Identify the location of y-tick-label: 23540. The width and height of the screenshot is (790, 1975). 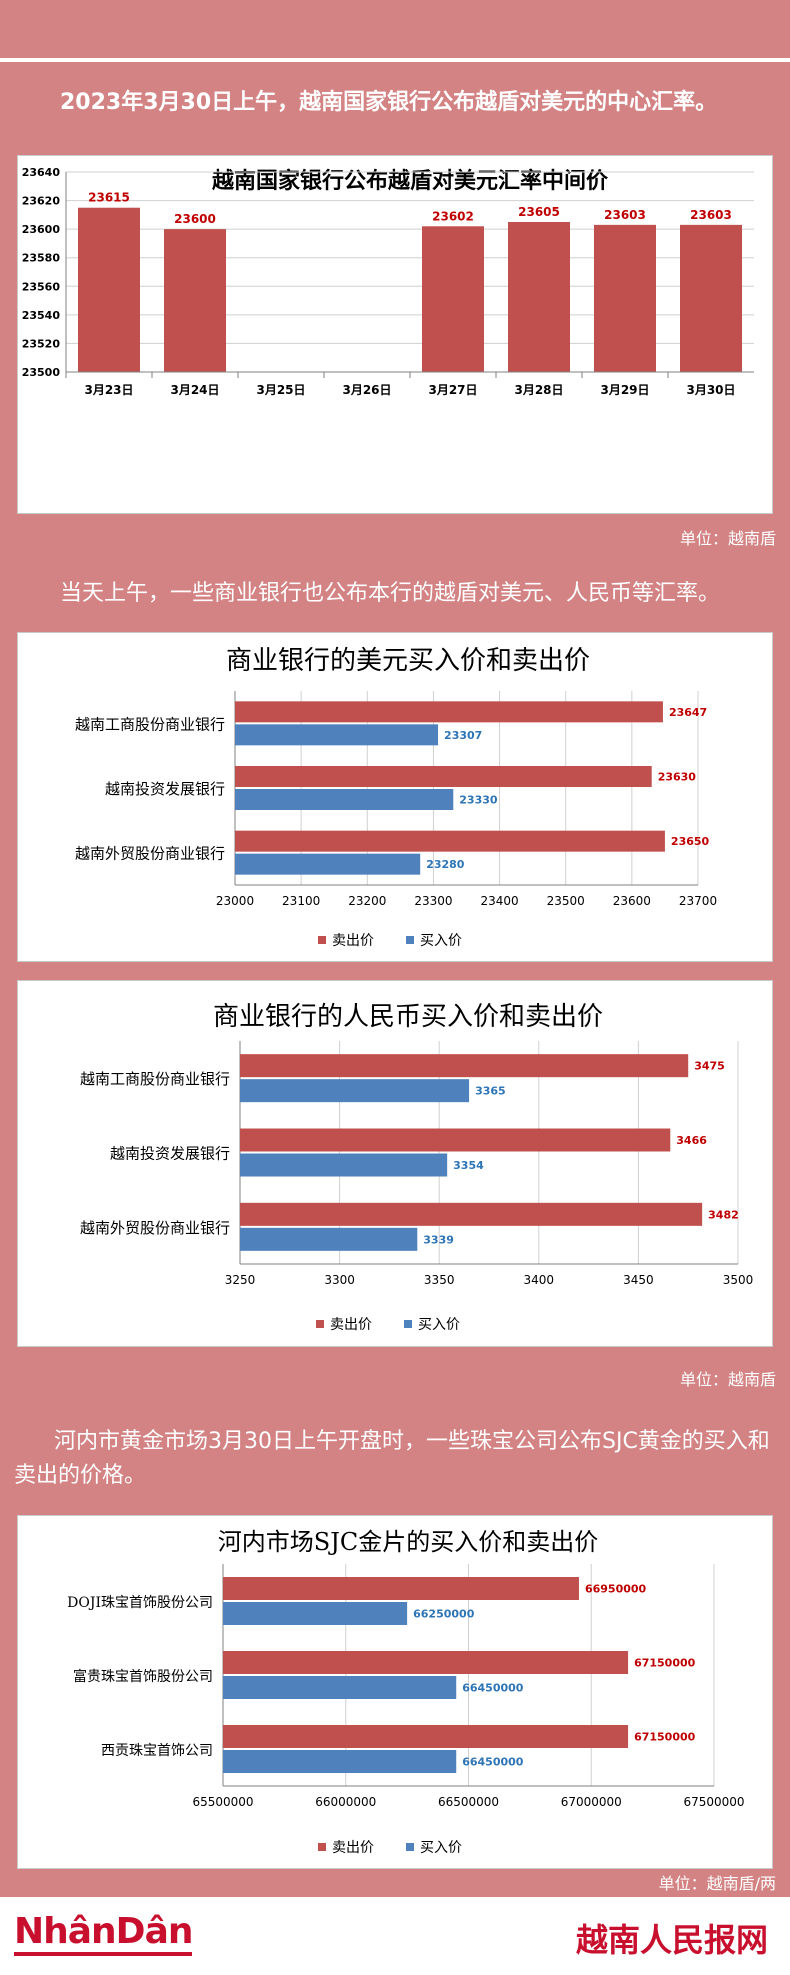
(41, 315).